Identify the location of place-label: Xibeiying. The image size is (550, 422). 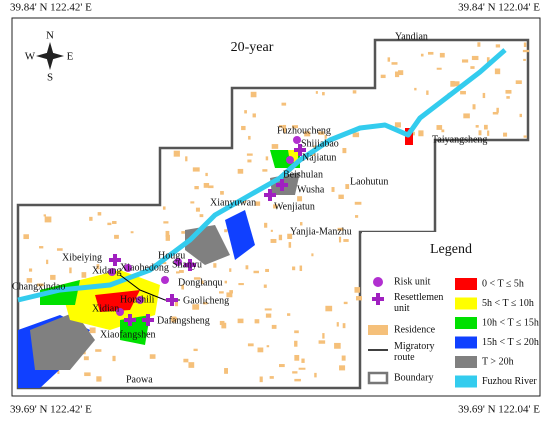
(82, 257).